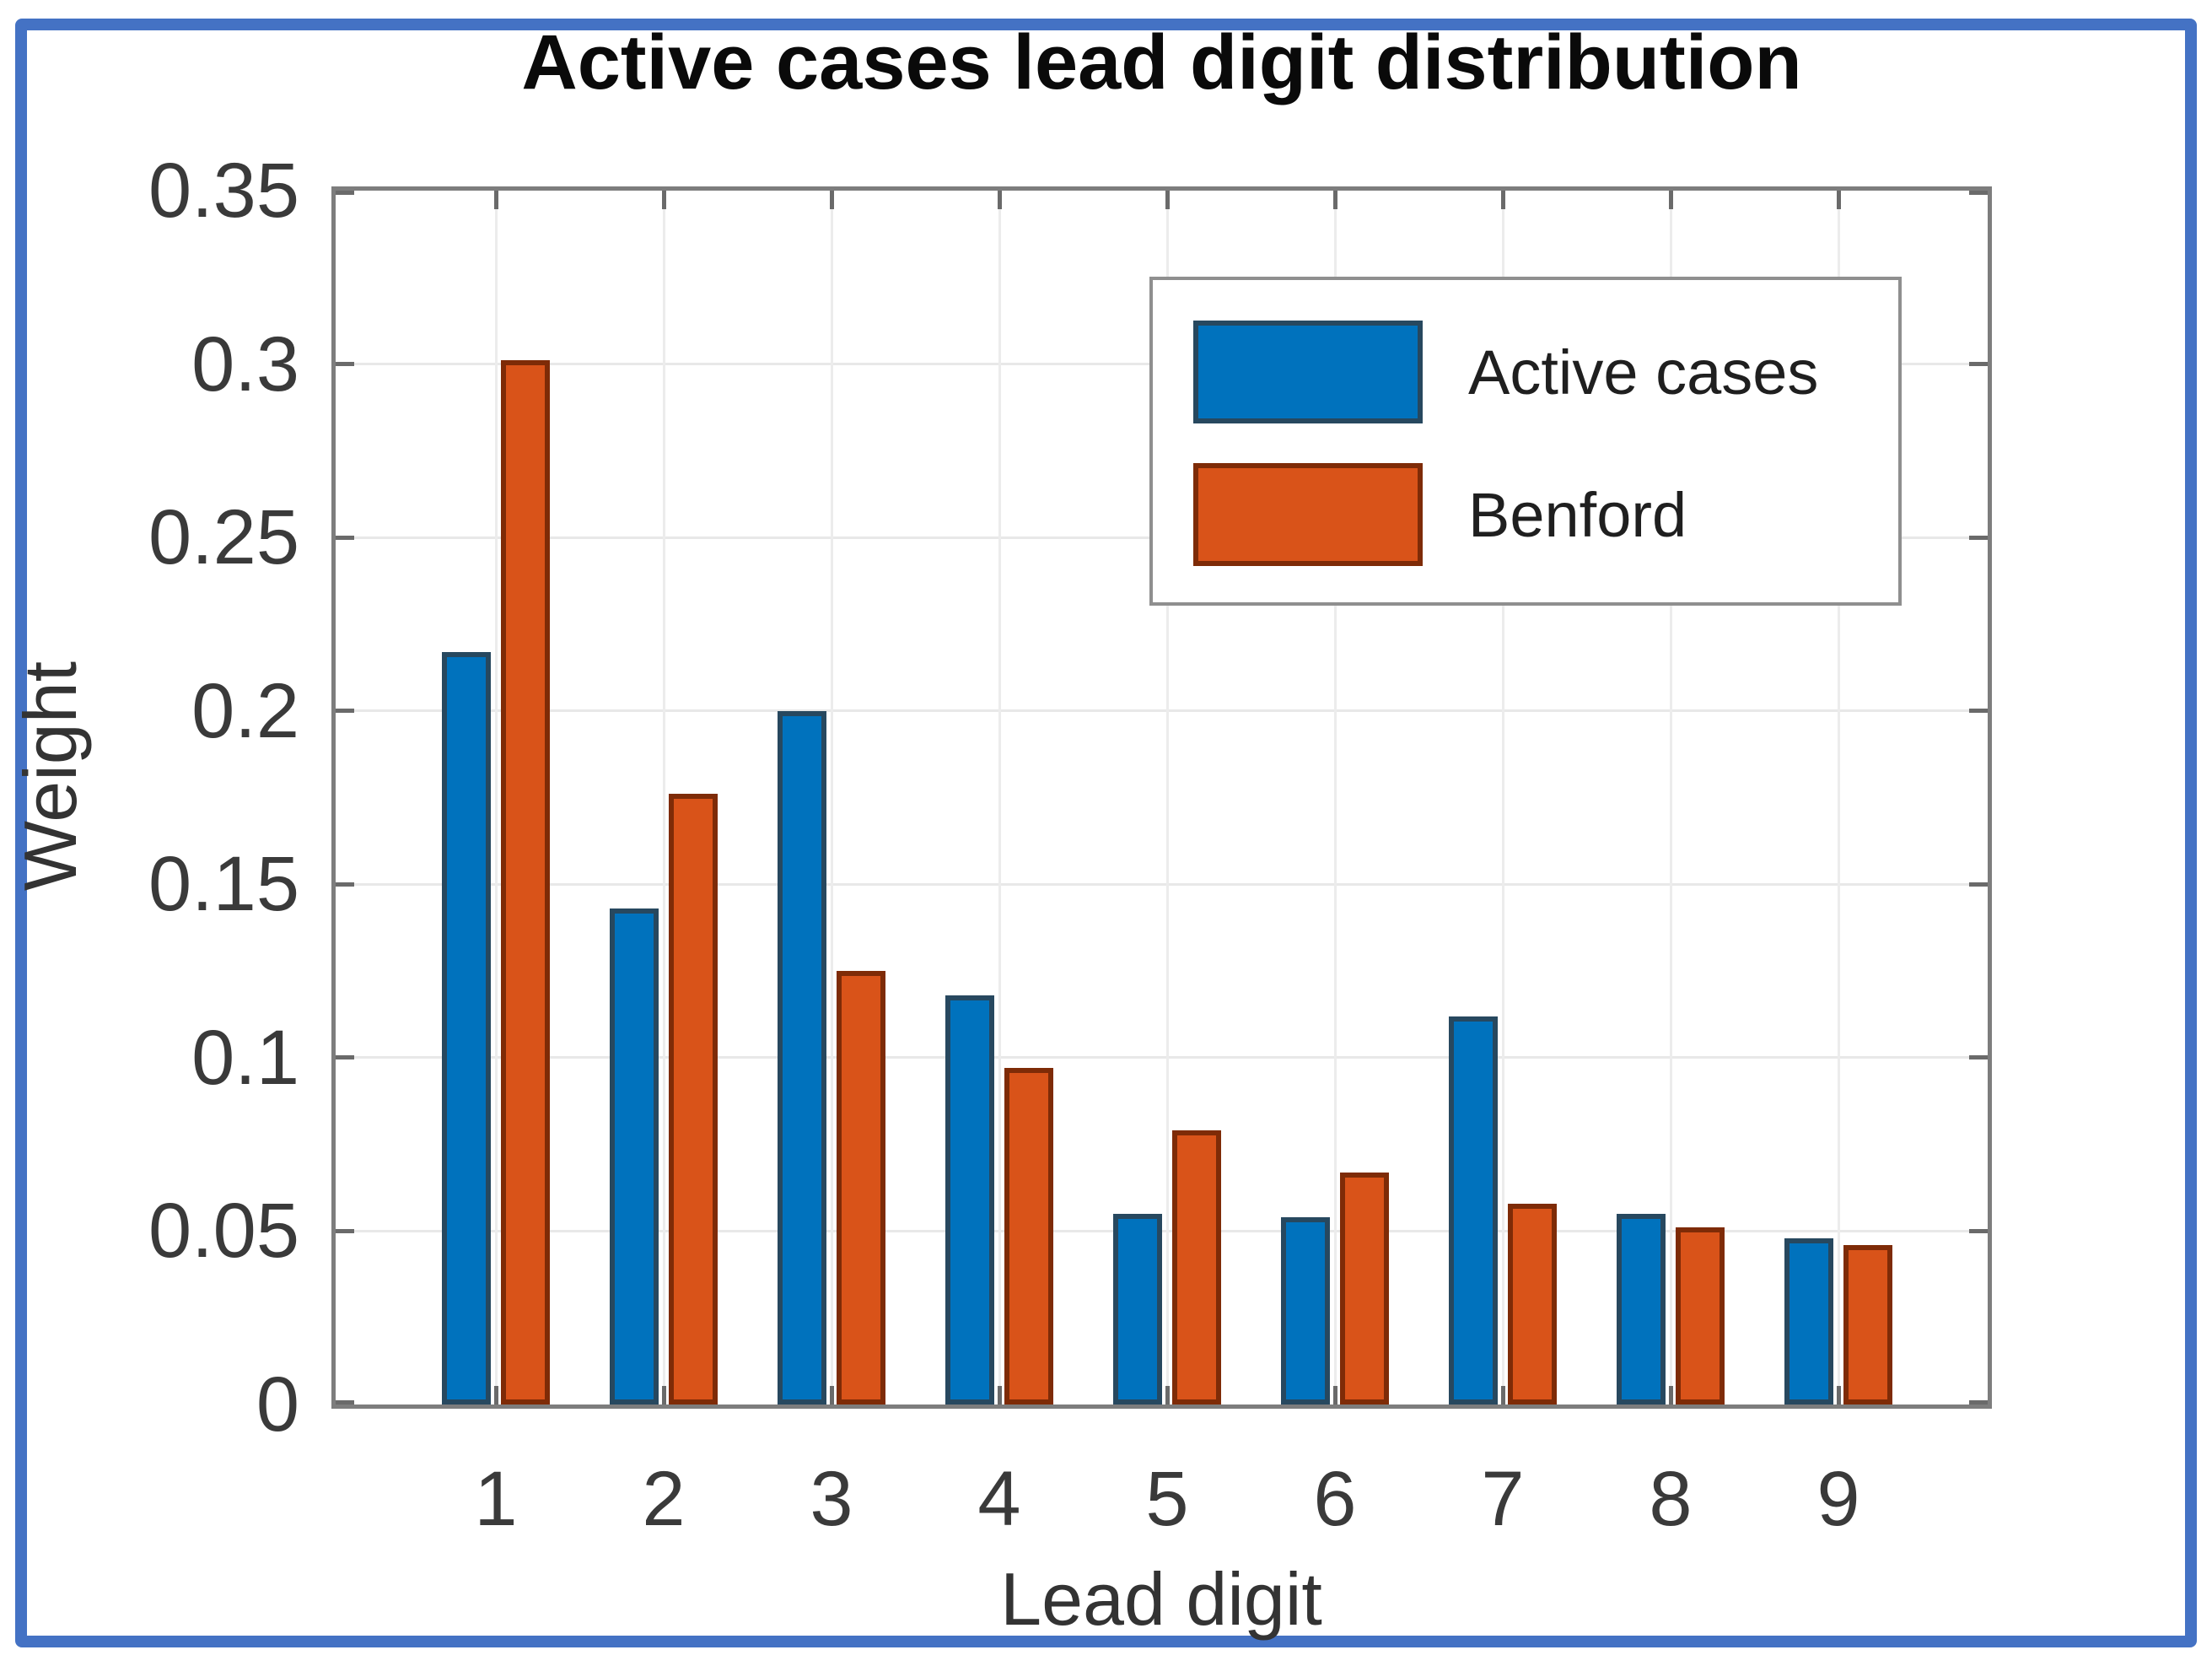  Describe the element at coordinates (223, 191) in the screenshot. I see `y-tick-label-0.35: 0.35` at that location.